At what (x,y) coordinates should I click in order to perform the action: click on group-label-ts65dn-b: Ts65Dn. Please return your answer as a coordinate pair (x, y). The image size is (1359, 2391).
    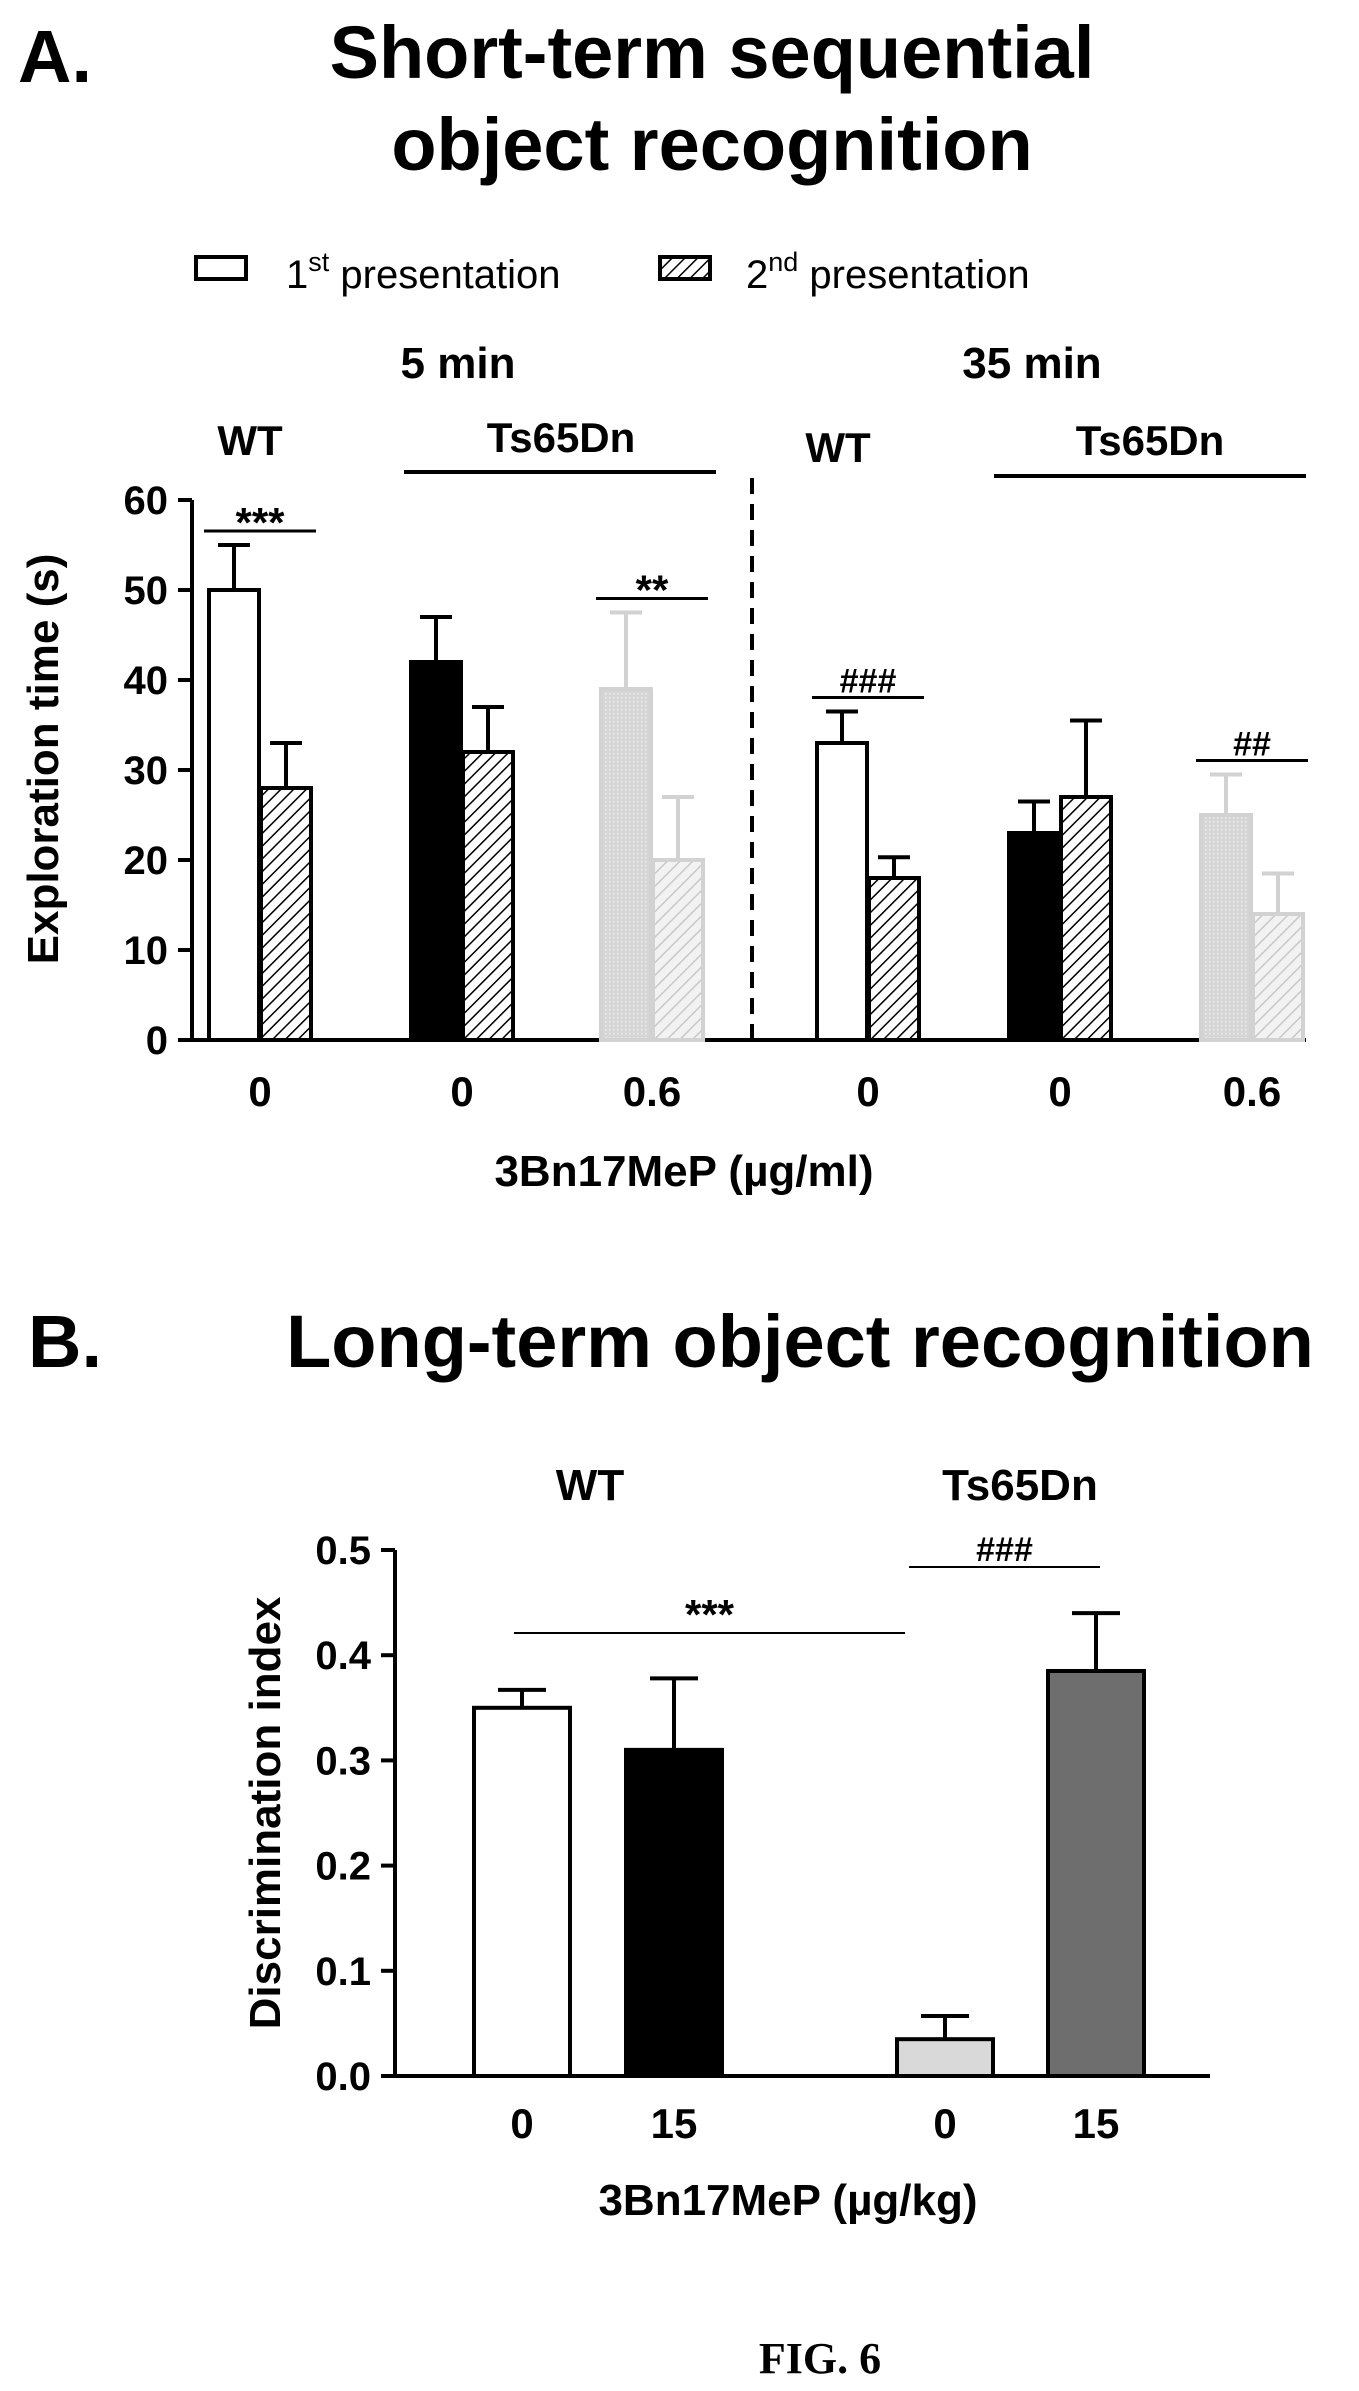
    Looking at the image, I should click on (1020, 1485).